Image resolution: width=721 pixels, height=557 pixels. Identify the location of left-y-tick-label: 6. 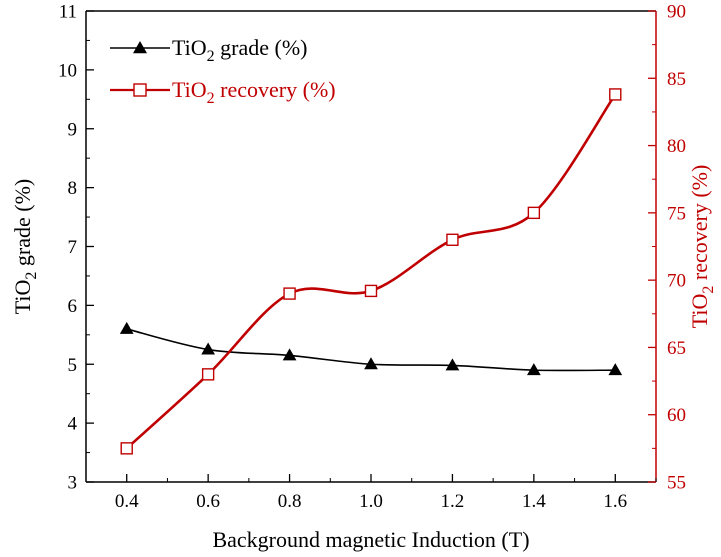
(73, 306).